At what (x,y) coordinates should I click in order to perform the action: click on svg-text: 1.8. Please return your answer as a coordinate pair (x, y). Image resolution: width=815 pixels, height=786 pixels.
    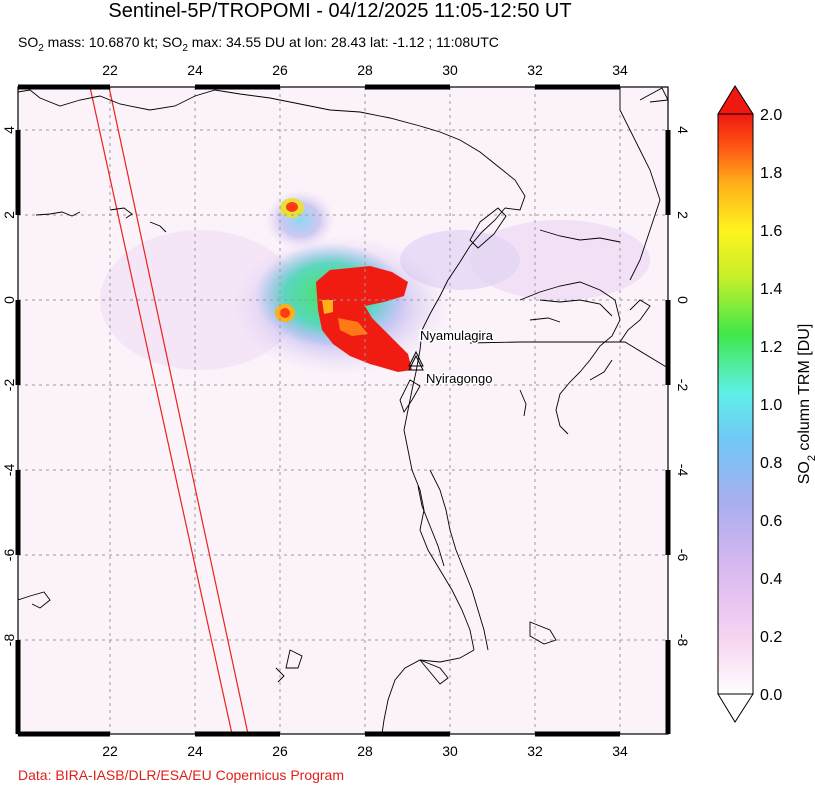
    Looking at the image, I should click on (771, 173).